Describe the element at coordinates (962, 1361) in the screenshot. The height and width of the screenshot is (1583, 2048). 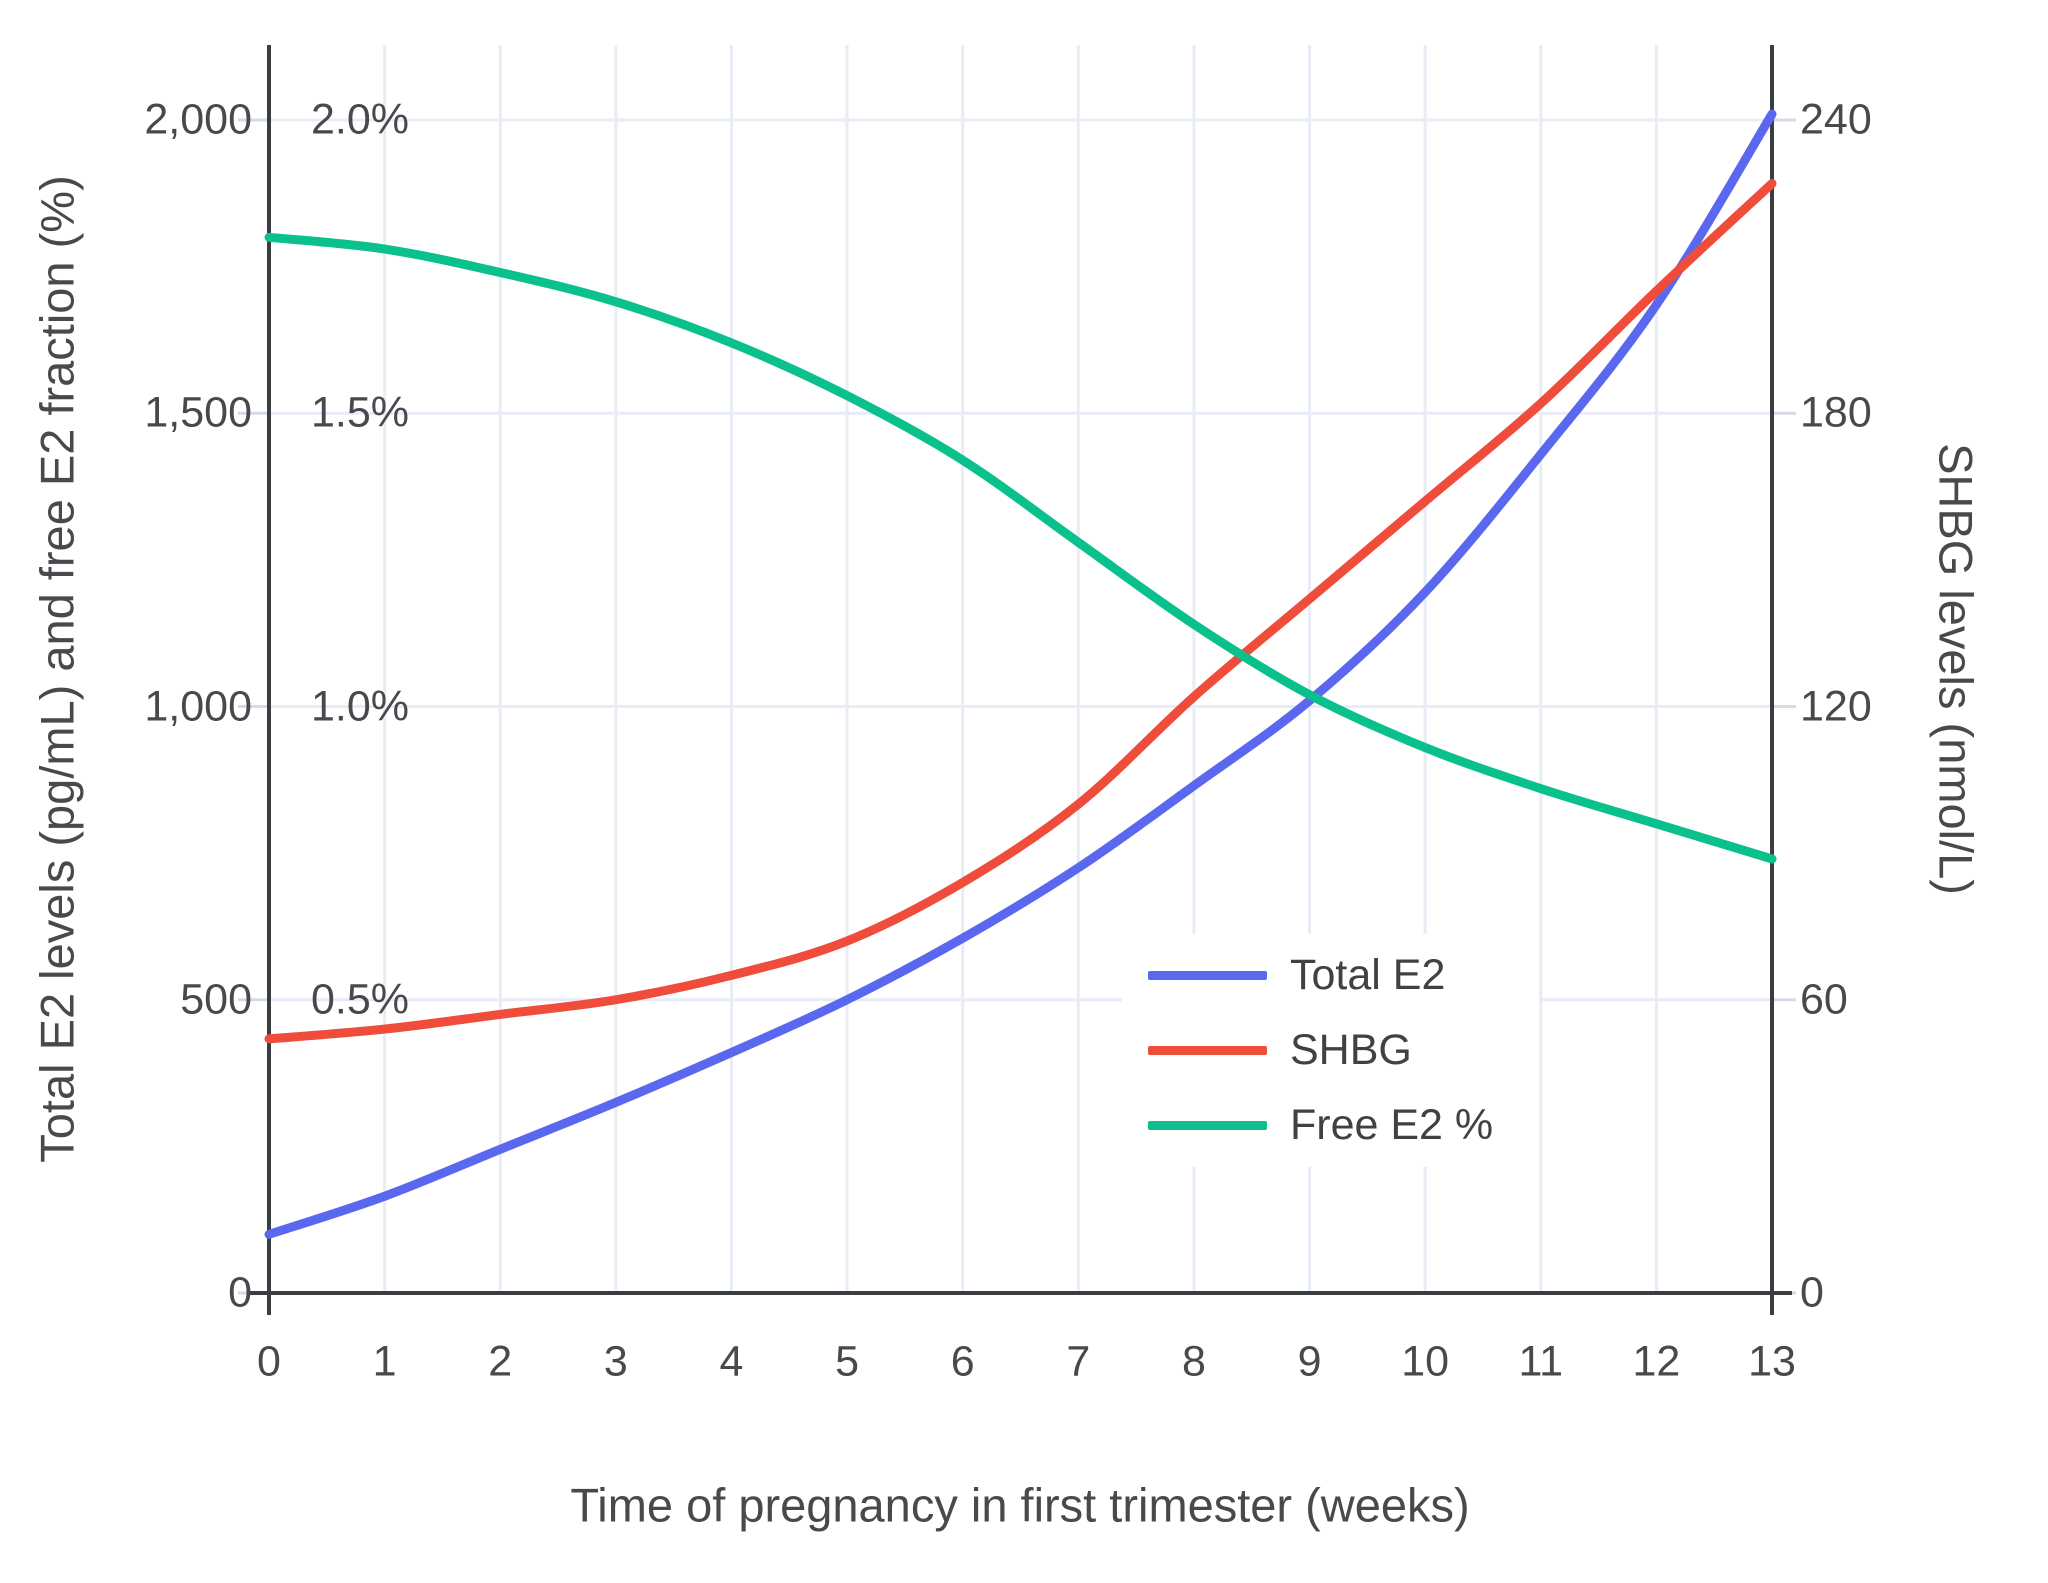
I see `x-axis-tick-label: 6` at that location.